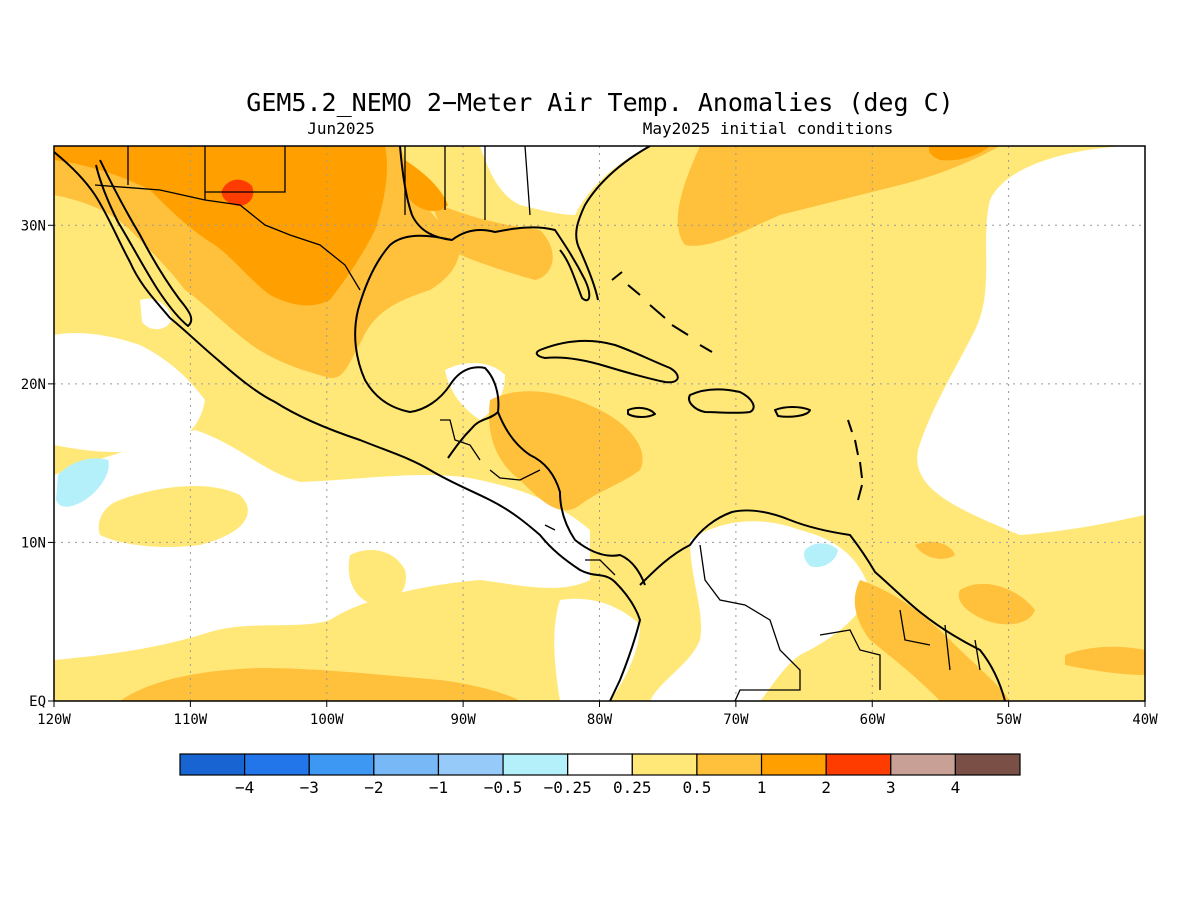  What do you see at coordinates (821, 555) in the screenshot?
I see `contour-cool-venezuela` at bounding box center [821, 555].